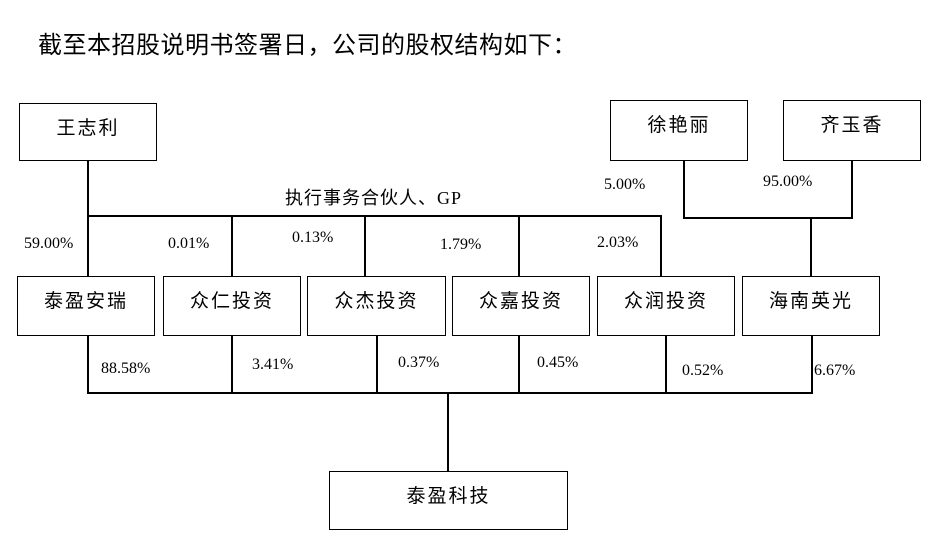 Image resolution: width=944 pixels, height=560 pixels. I want to click on pct-gp-to-zhongjie: 0.13%, so click(313, 237).